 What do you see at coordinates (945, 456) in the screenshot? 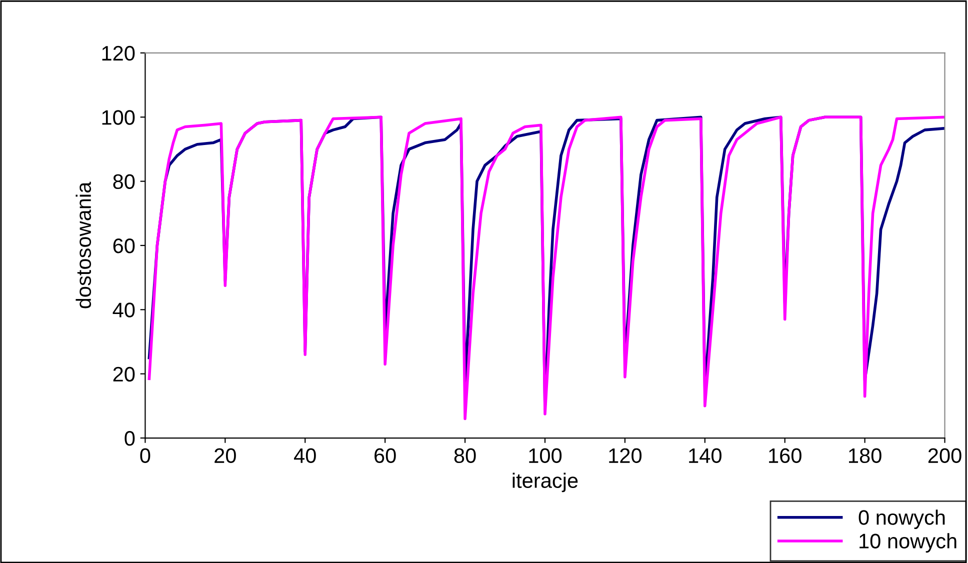
I see `x-tick-label: 200` at bounding box center [945, 456].